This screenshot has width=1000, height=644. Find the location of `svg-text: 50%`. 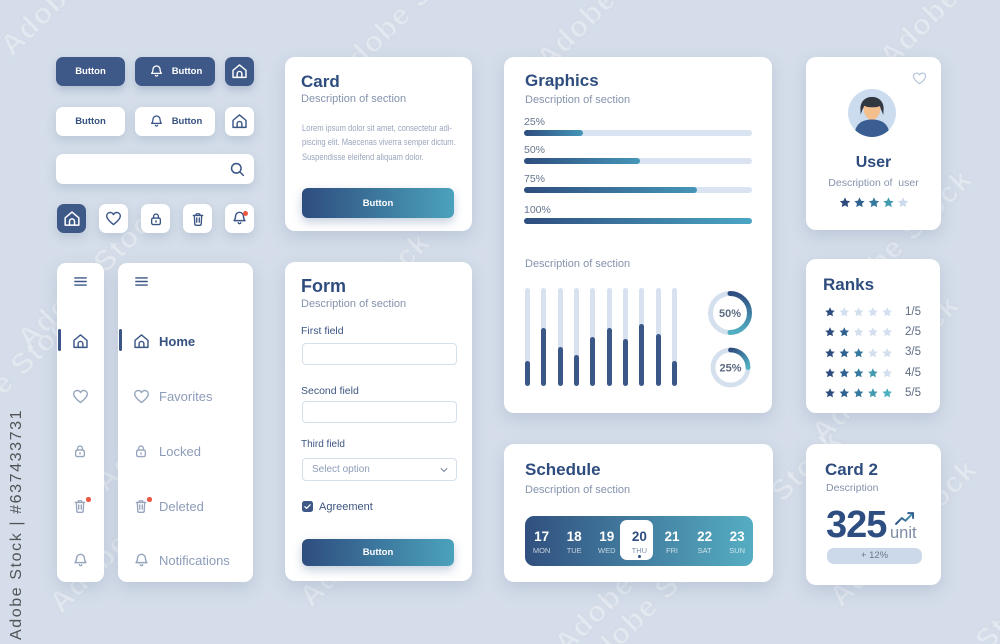

svg-text: 50% is located at coordinates (729, 314).